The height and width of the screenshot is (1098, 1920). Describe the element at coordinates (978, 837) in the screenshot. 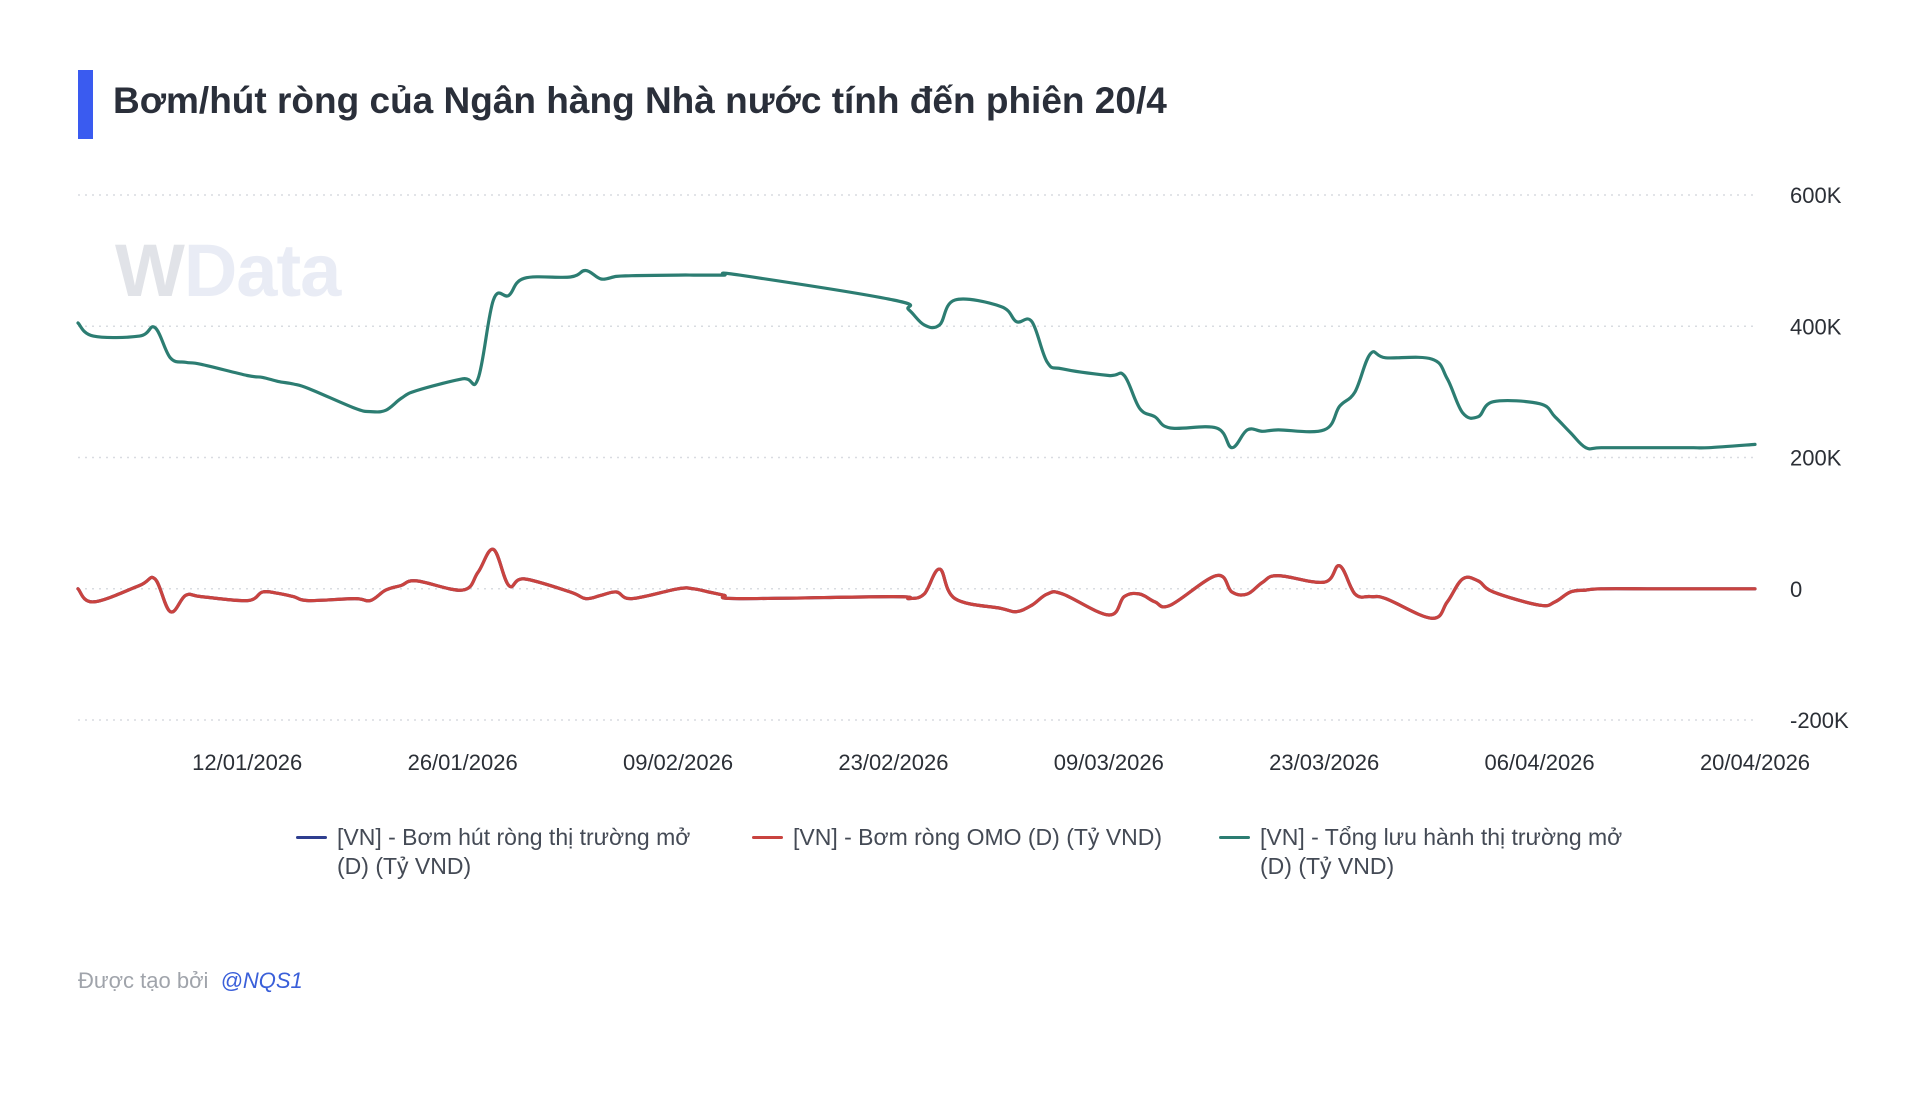

I see `legend-label: [VN] - Bơm ròng OMO (D) (Tỷ VND)` at that location.